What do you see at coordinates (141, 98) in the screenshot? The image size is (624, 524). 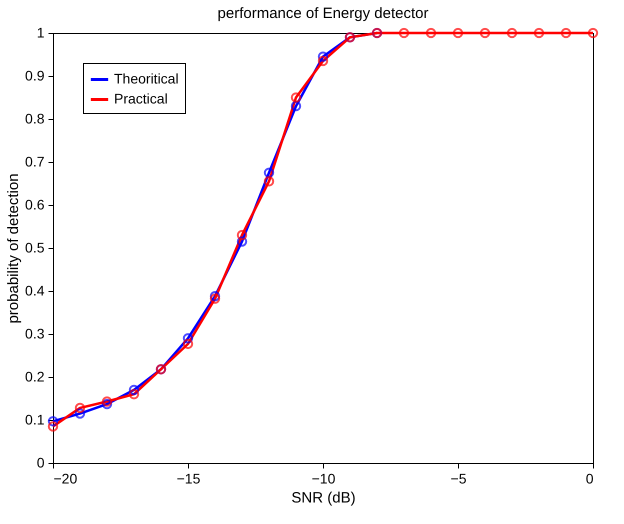 I see `legend-label: Practical` at bounding box center [141, 98].